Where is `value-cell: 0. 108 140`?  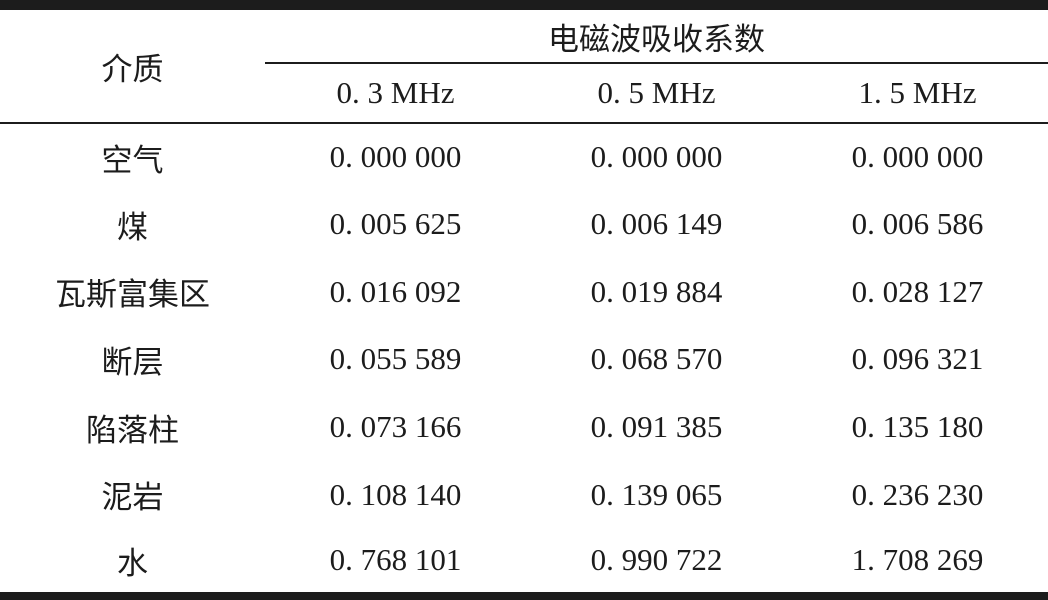 value-cell: 0. 108 140 is located at coordinates (395, 494).